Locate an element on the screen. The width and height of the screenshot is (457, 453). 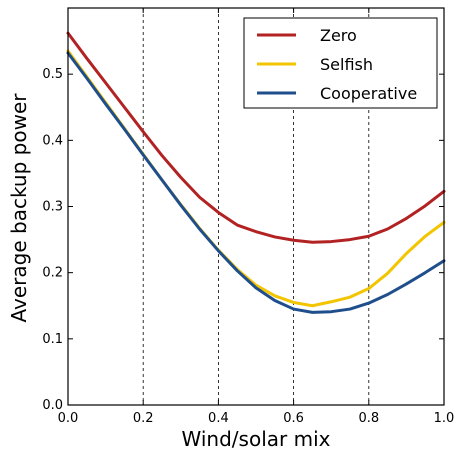
y-tick-label: 0.5 is located at coordinates (52, 74).